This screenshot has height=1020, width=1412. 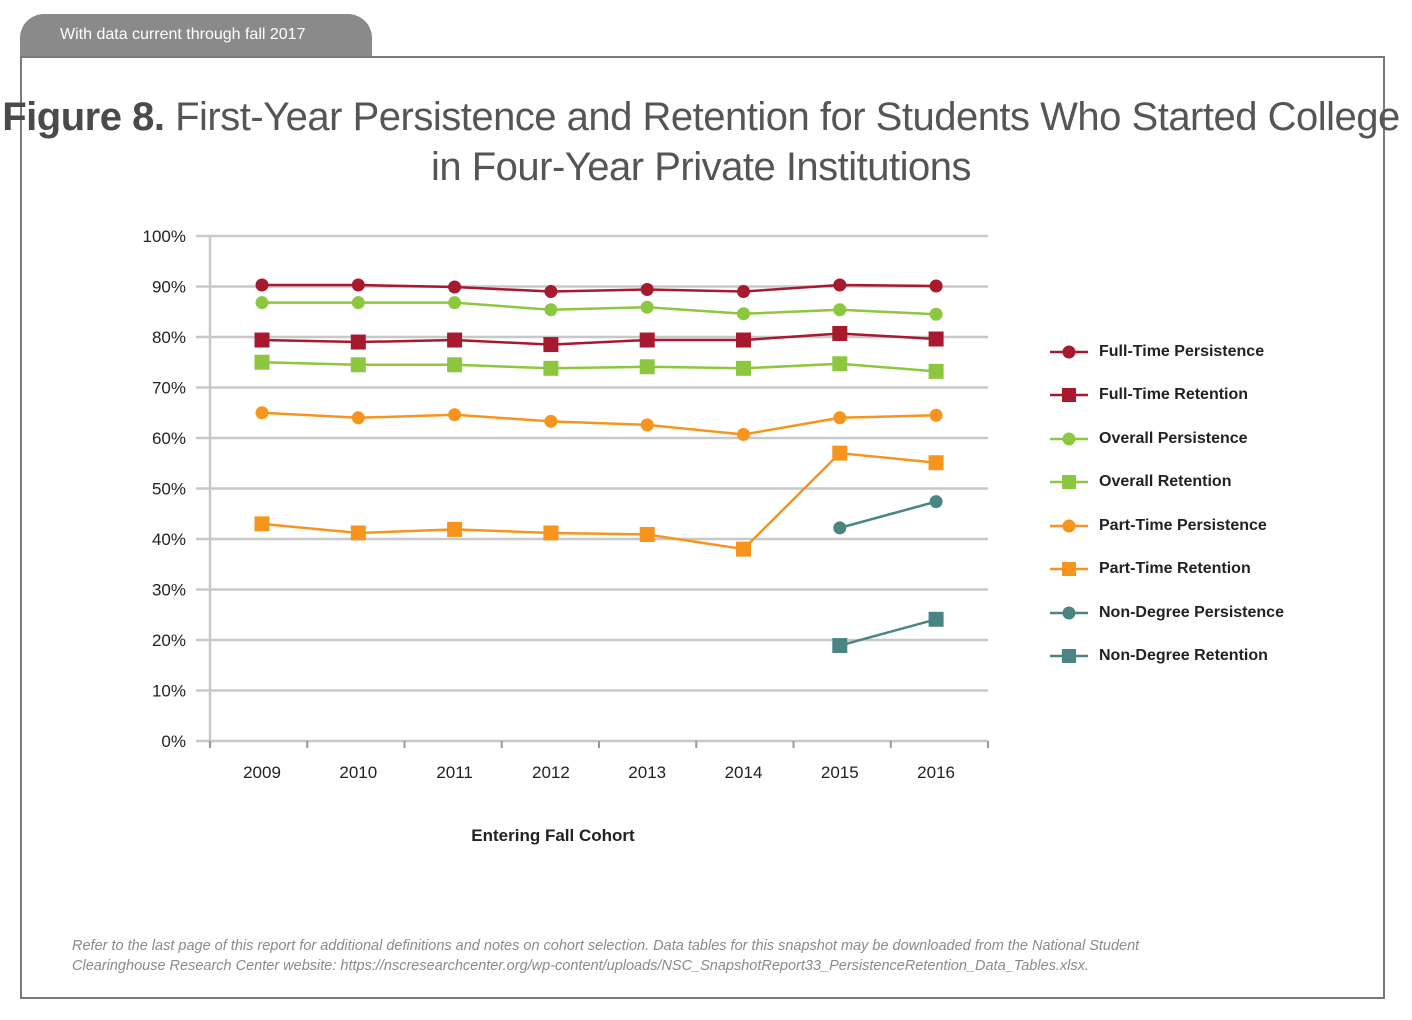 I want to click on y-tick-label: 60%, so click(x=169, y=438).